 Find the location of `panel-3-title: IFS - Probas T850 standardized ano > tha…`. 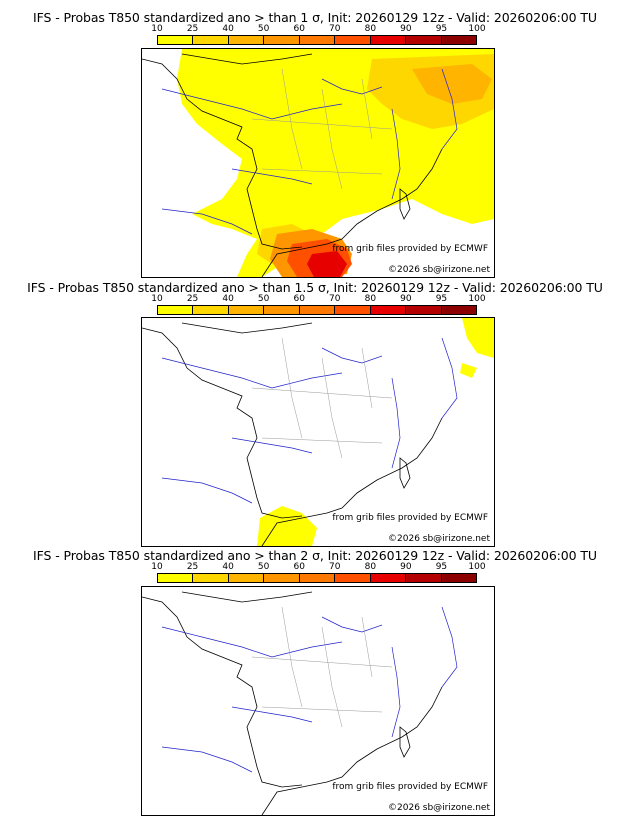

panel-3-title: IFS - Probas T850 standardized ano > tha… is located at coordinates (315, 555).